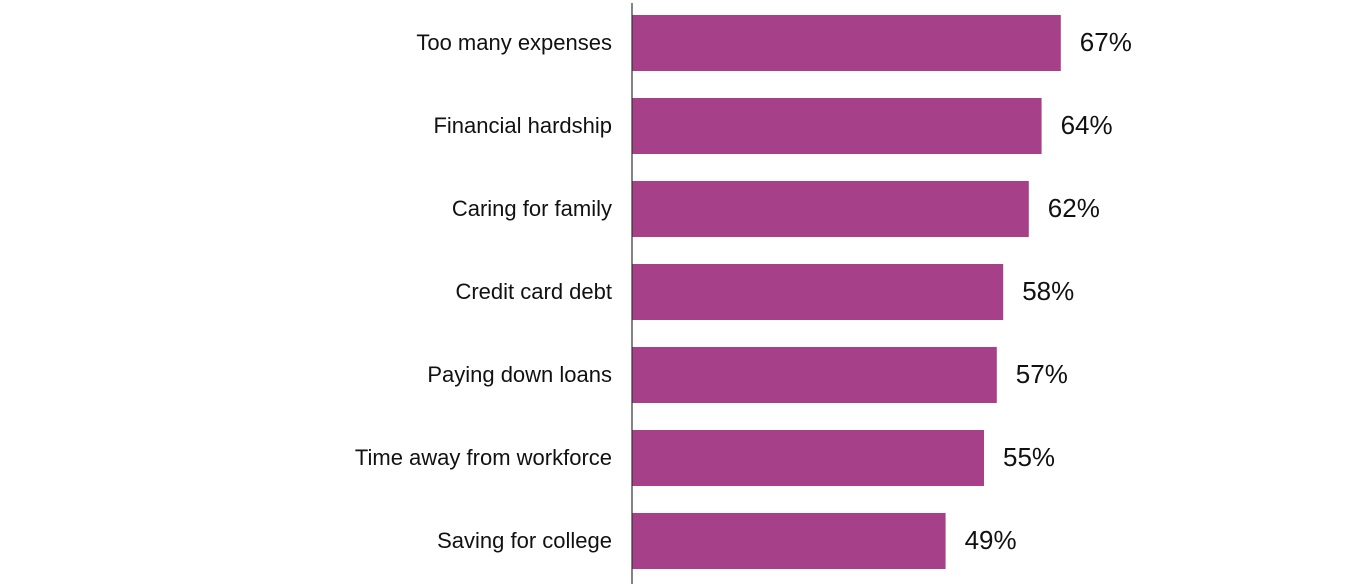 Image resolution: width=1361 pixels, height=584 pixels. I want to click on value-label: 58%, so click(1048, 291).